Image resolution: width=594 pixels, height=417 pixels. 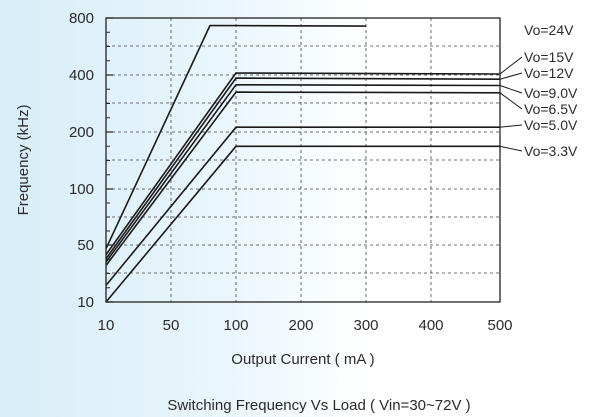 I want to click on y-tick-label-400: 400, so click(x=81, y=75).